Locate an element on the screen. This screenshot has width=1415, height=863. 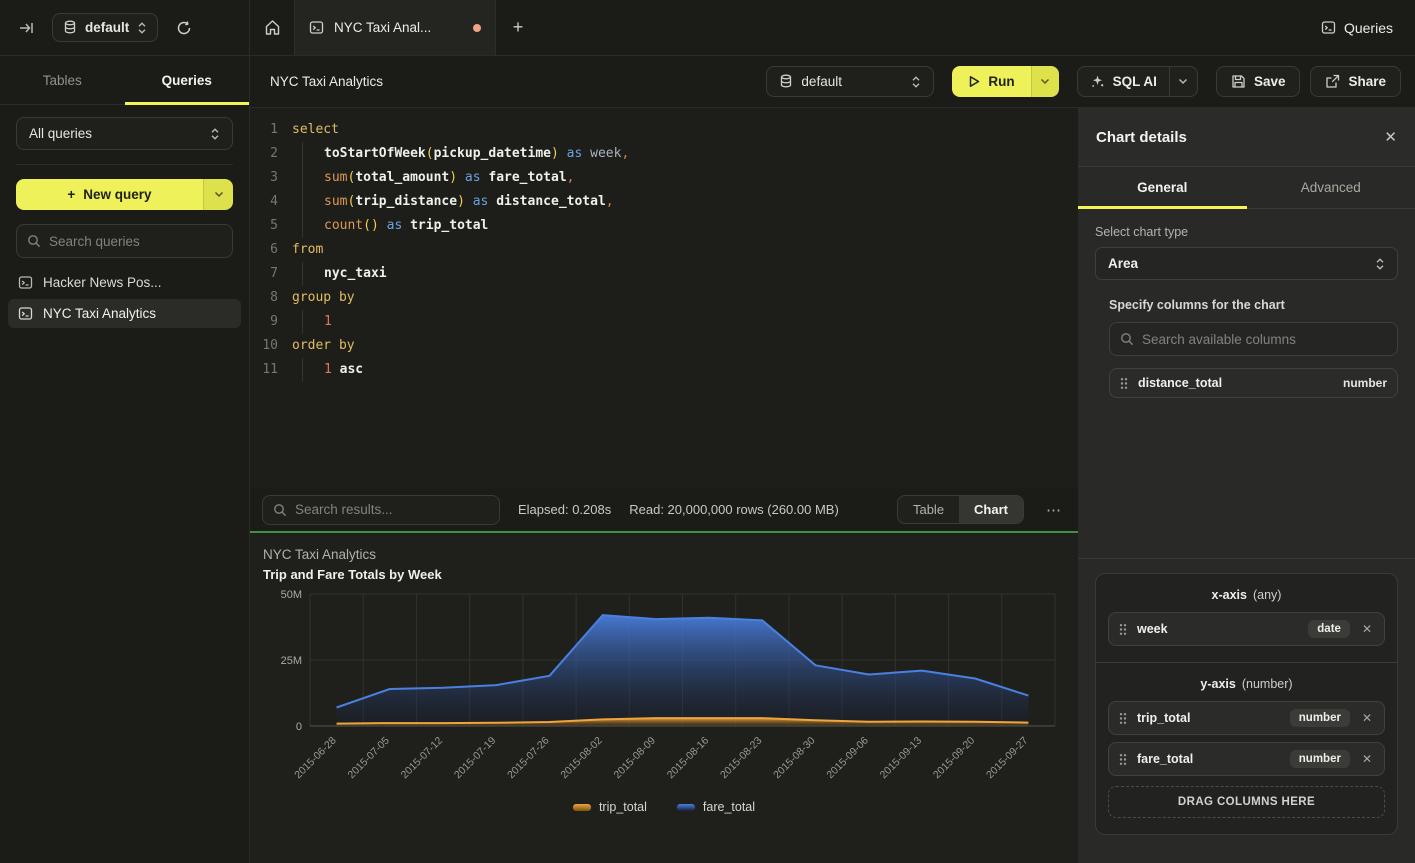
column-type-badge: number is located at coordinates (1319, 759).